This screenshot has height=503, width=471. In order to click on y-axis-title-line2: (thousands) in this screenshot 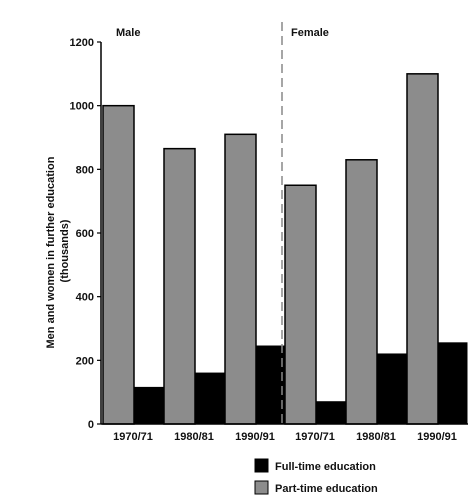, I will do `click(65, 250)`.